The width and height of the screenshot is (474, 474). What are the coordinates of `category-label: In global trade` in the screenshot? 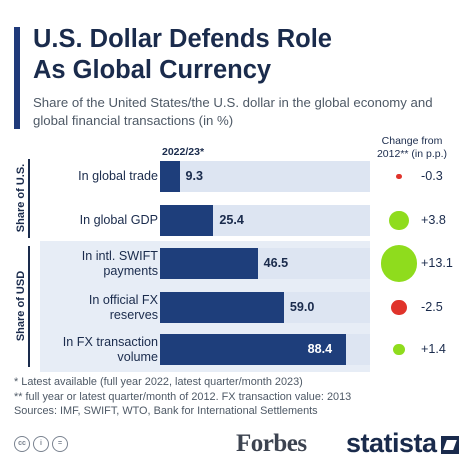 It's located at (99, 176).